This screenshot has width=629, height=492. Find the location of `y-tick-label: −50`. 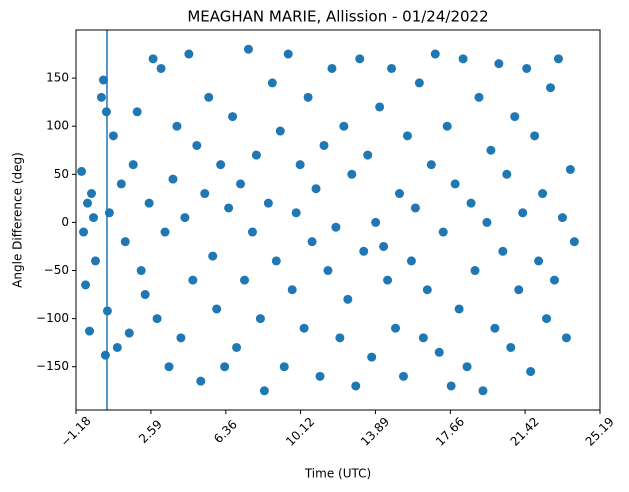

y-tick-label: −50 is located at coordinates (56, 270).